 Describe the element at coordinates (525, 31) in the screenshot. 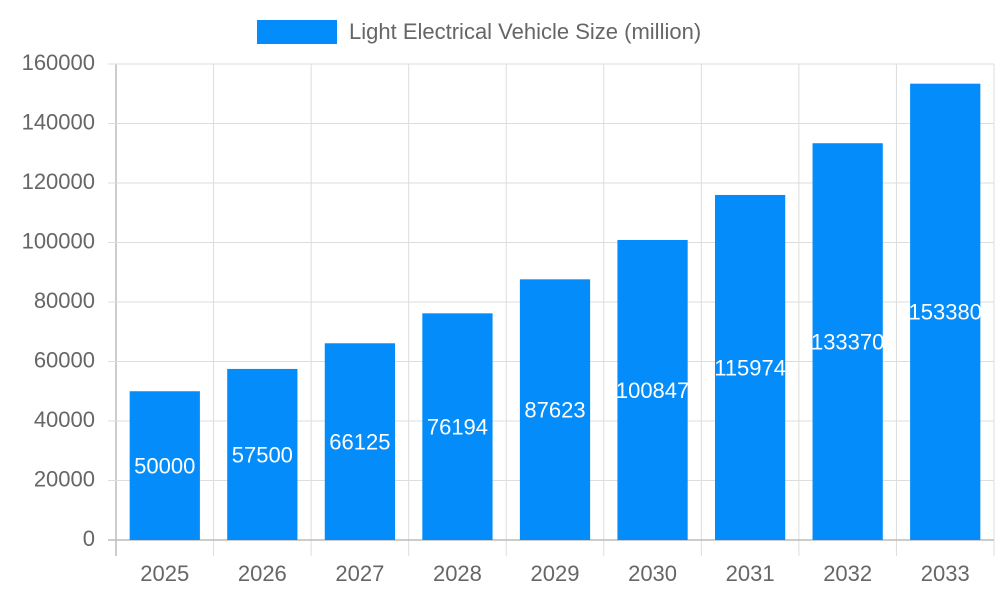

I see `legend-label: Light Electrical Vehicle Size (million)` at that location.